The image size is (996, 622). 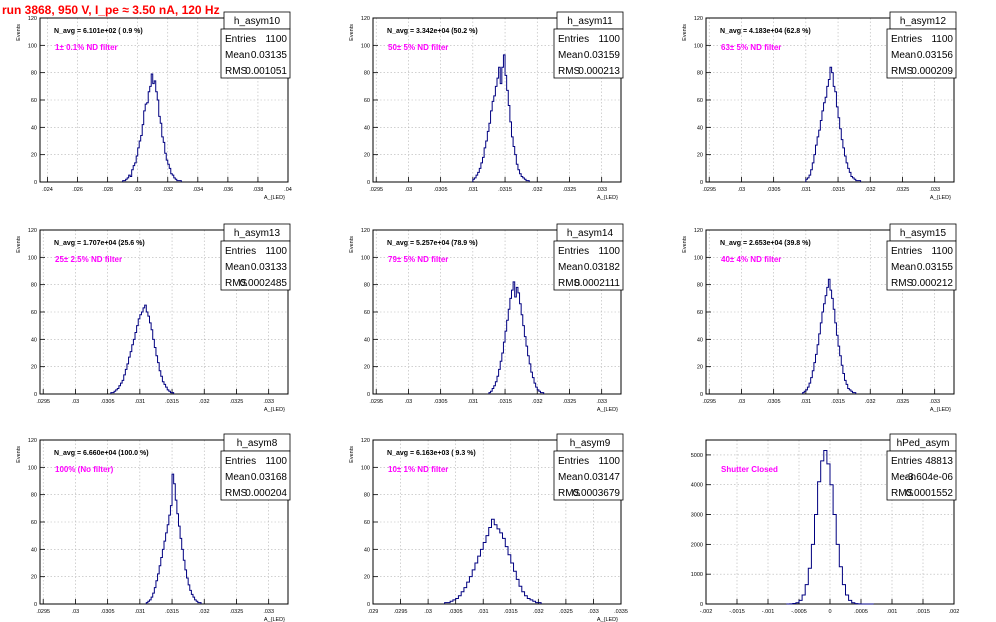 I want to click on filter-annotation: 50± 5% ND filter, so click(x=418, y=47).